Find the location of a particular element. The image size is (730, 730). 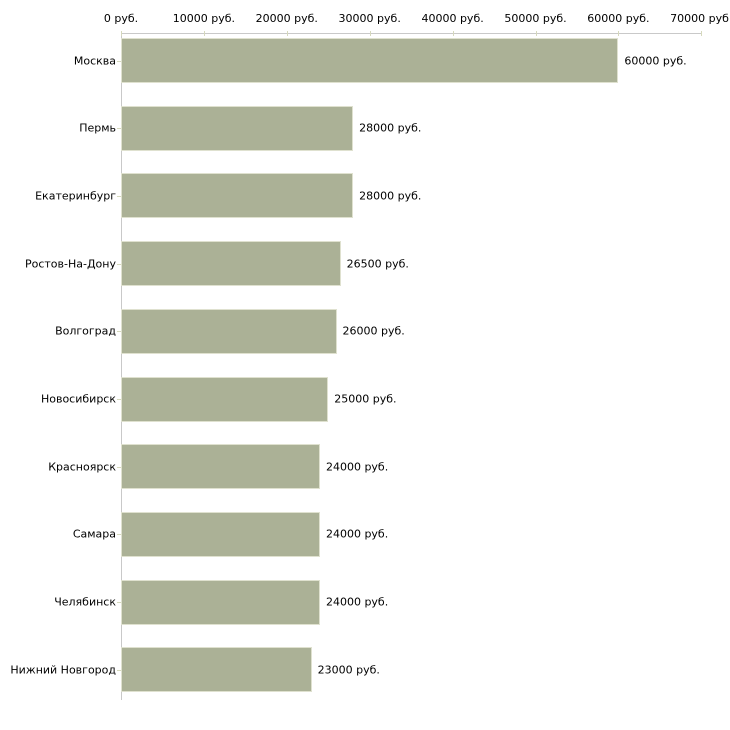

category-label: Екатеринбург is located at coordinates (75, 196).